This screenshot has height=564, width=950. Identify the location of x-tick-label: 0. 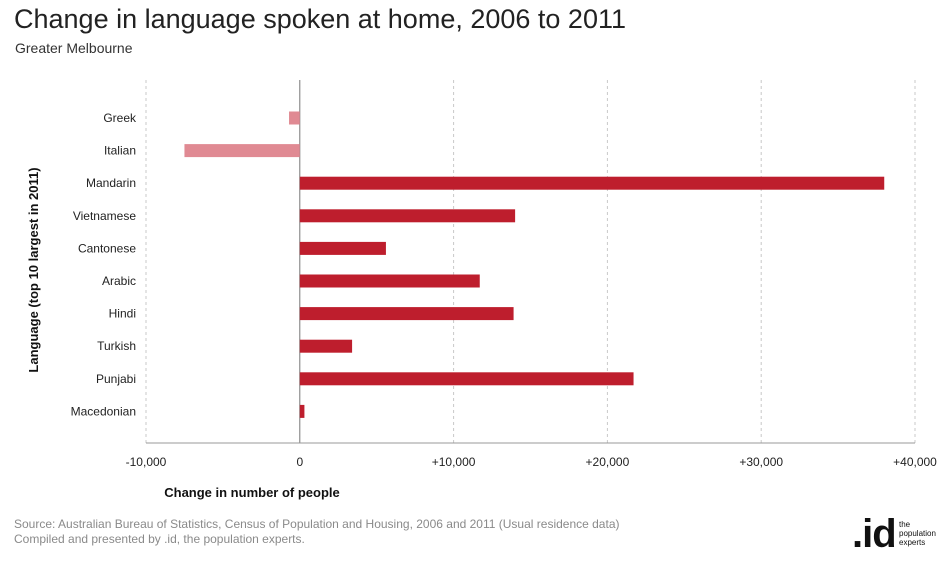
(299, 462).